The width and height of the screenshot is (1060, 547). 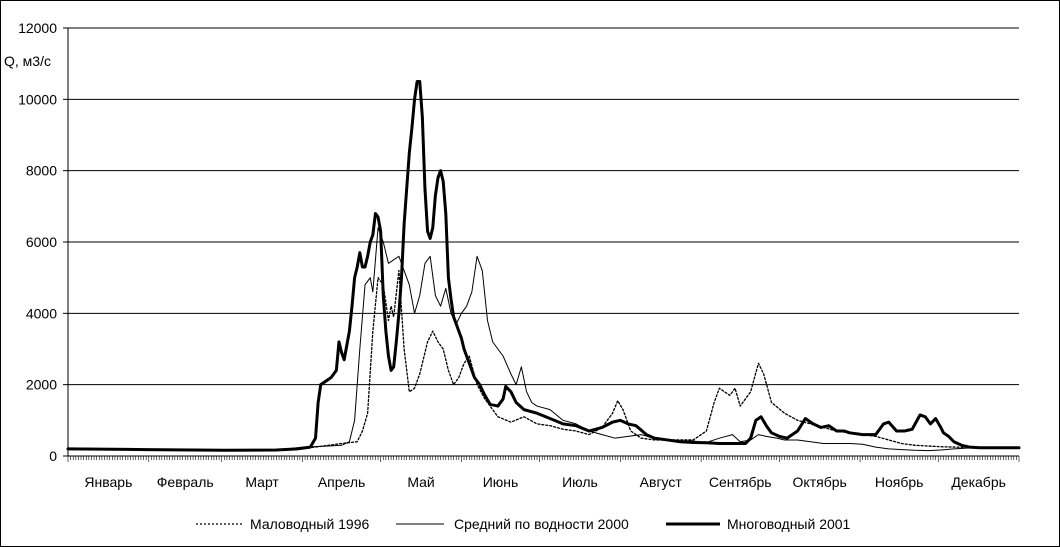 I want to click on y-axis-label: Q, м3/с, so click(x=27, y=61).